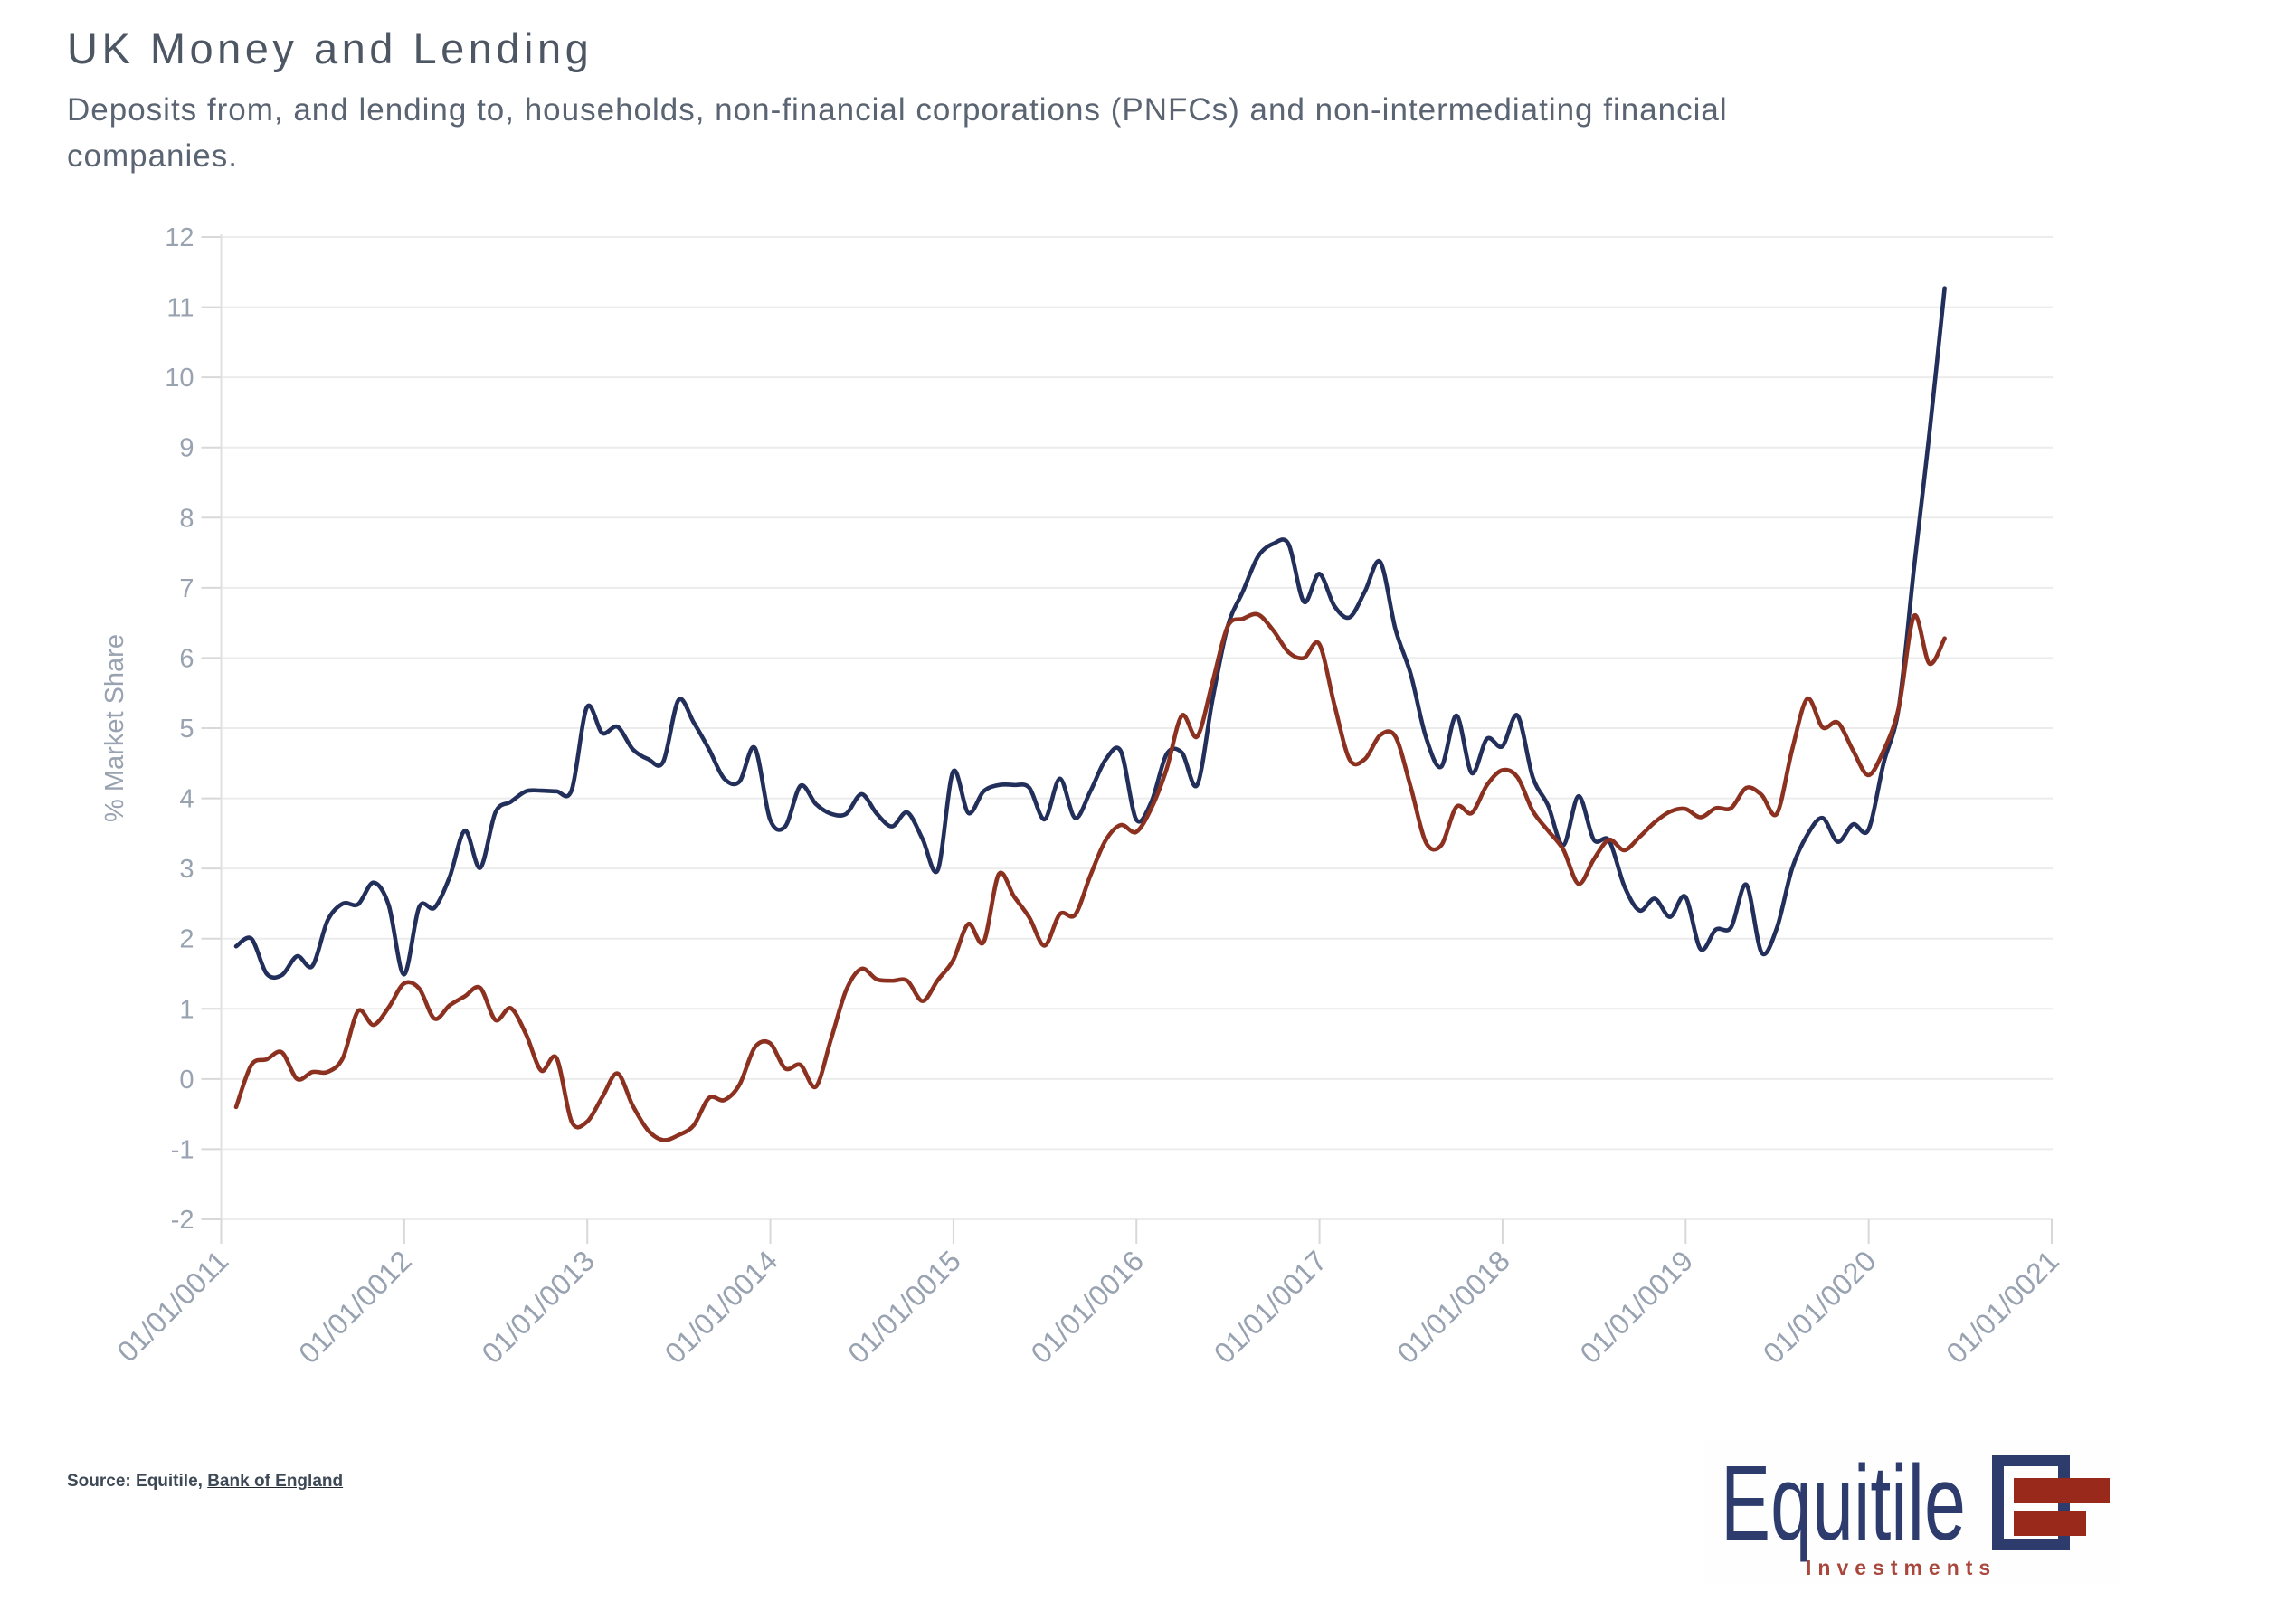 The width and height of the screenshot is (2296, 1611). Describe the element at coordinates (186, 869) in the screenshot. I see `y-tick-label: 3` at that location.